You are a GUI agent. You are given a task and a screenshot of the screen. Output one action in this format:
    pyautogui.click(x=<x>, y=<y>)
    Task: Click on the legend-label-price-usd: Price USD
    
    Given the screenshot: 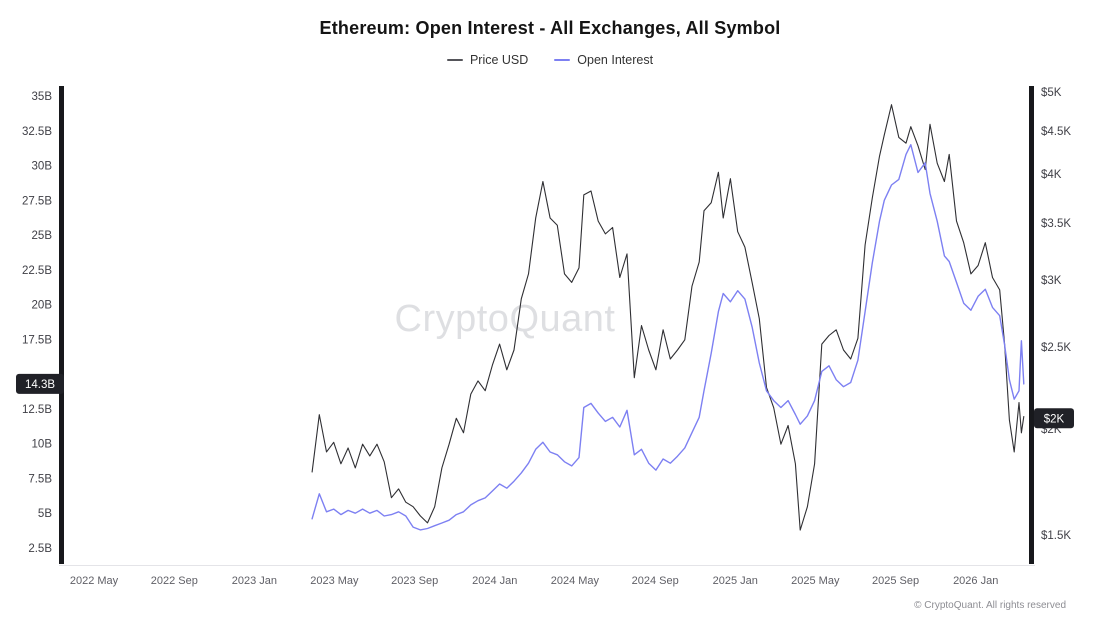 What is the action you would take?
    pyautogui.click(x=499, y=60)
    